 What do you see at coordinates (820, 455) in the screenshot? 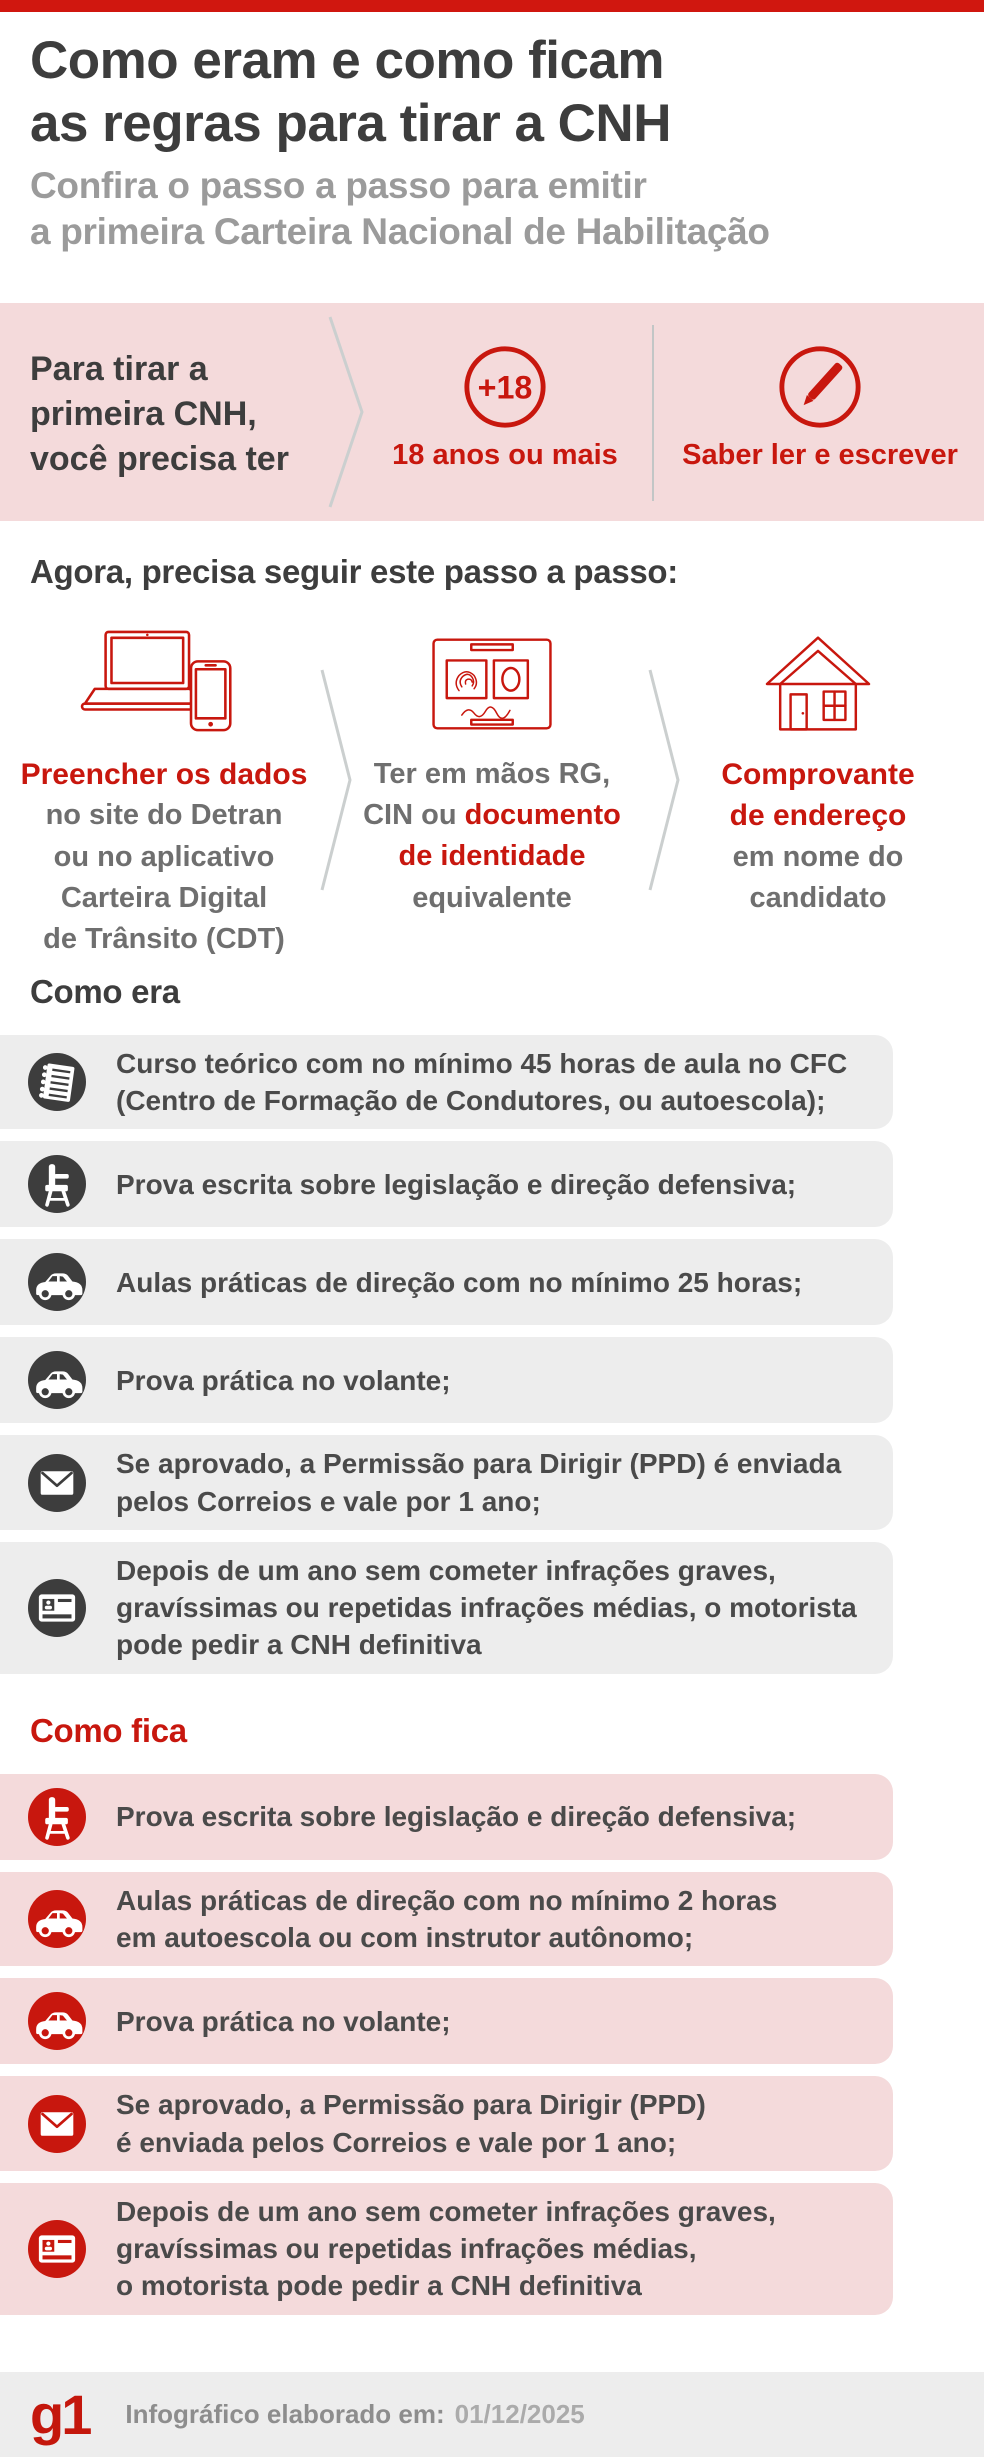
I see `literacy-label: Saber ler e escrever` at bounding box center [820, 455].